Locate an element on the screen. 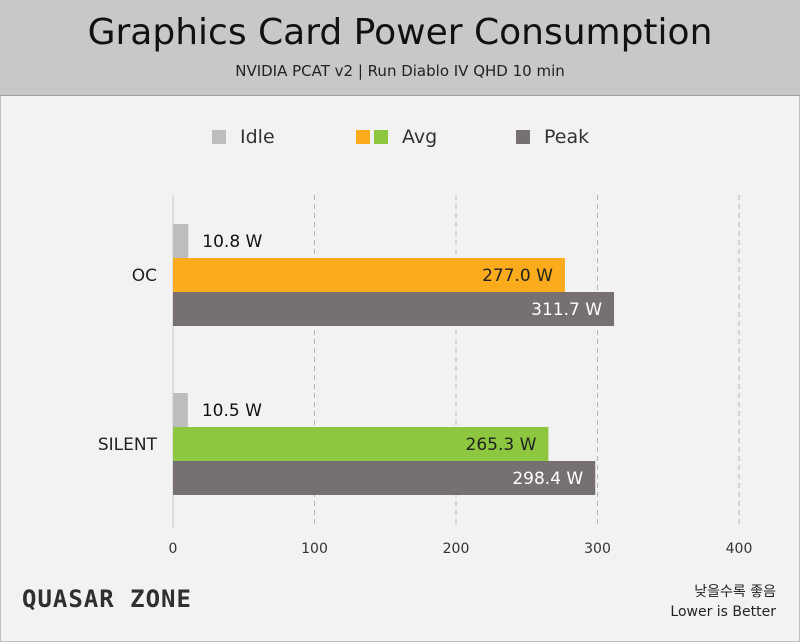 The image size is (800, 642). legend-swatch-idle is located at coordinates (219, 137).